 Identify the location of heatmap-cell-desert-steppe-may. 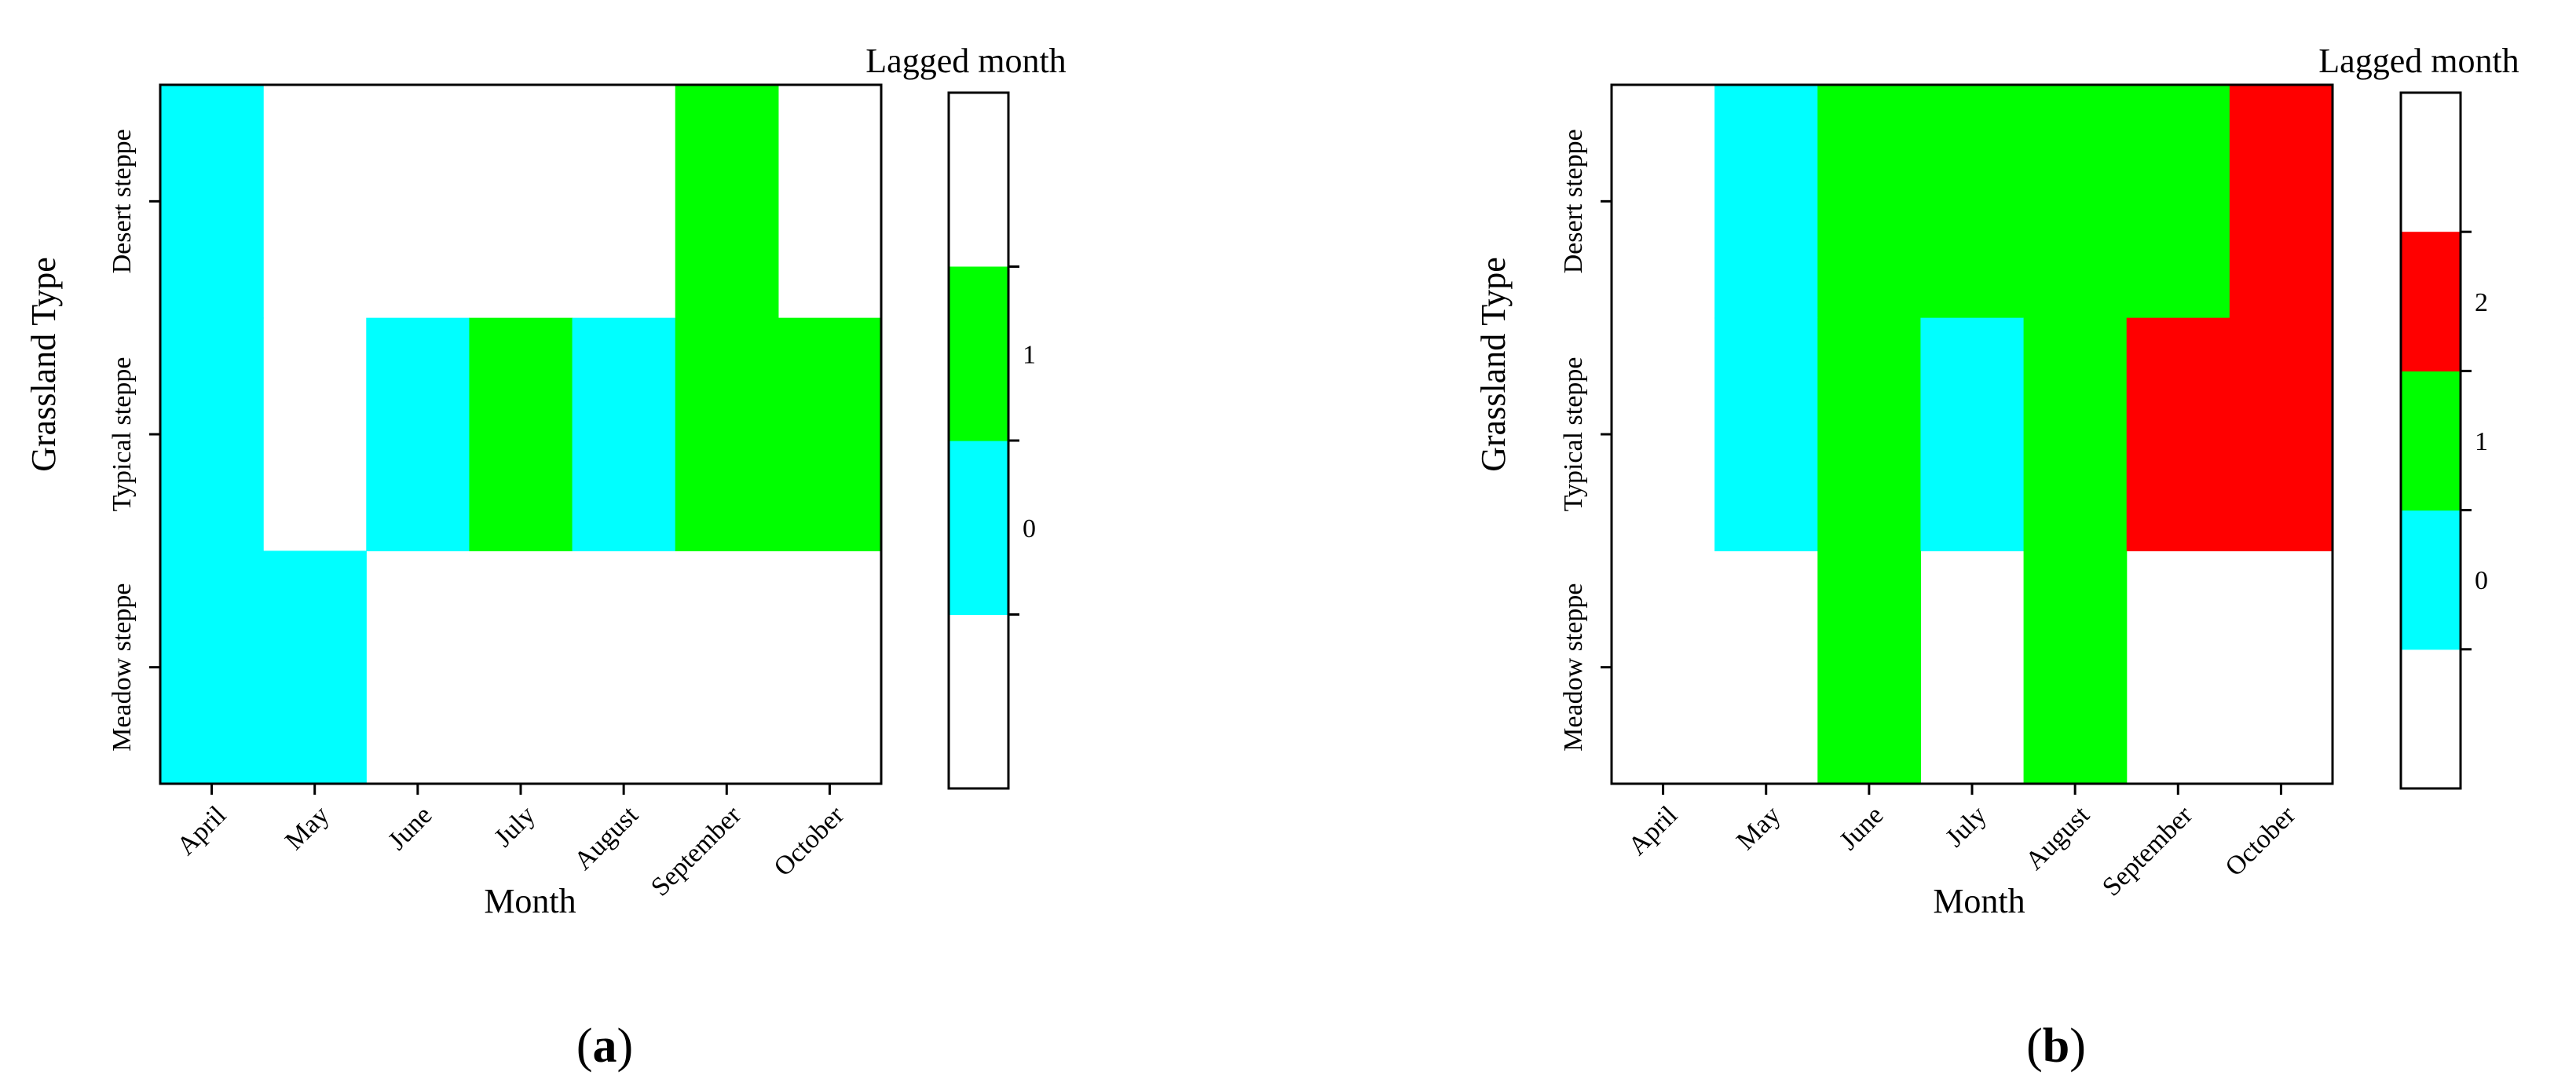
(1766, 202).